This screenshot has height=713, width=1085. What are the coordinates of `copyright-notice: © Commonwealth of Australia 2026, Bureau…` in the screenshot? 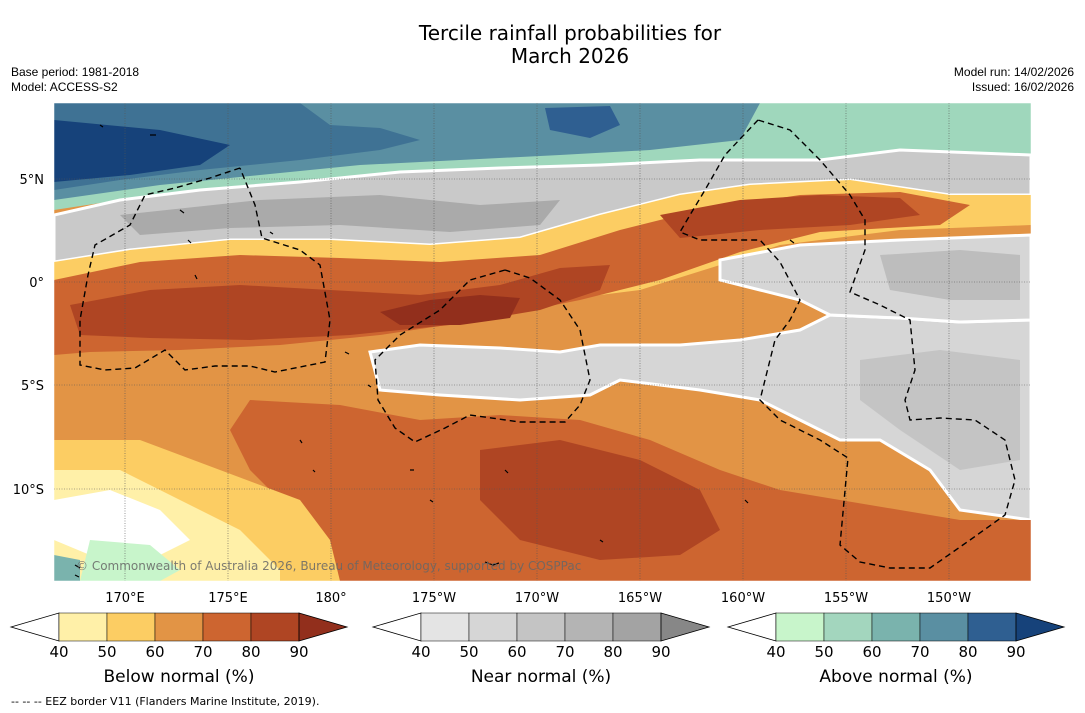 It's located at (328, 566).